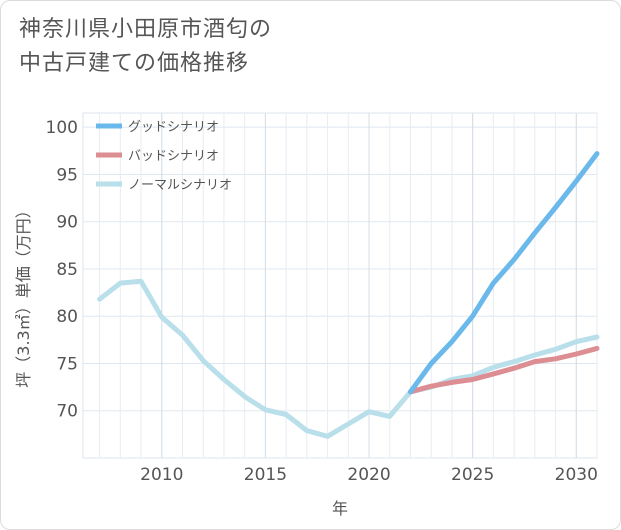 The image size is (621, 530). I want to click on chart-title-line1: 神奈川県小田原市酒匂の, so click(146, 29).